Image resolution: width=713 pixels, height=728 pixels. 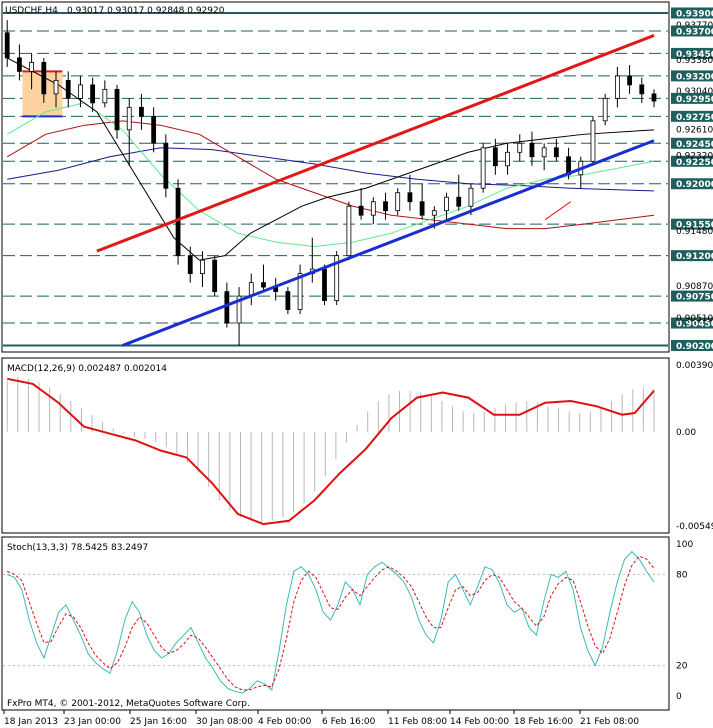 I want to click on stoch-axis: 100 80 20 0, so click(x=684, y=621).